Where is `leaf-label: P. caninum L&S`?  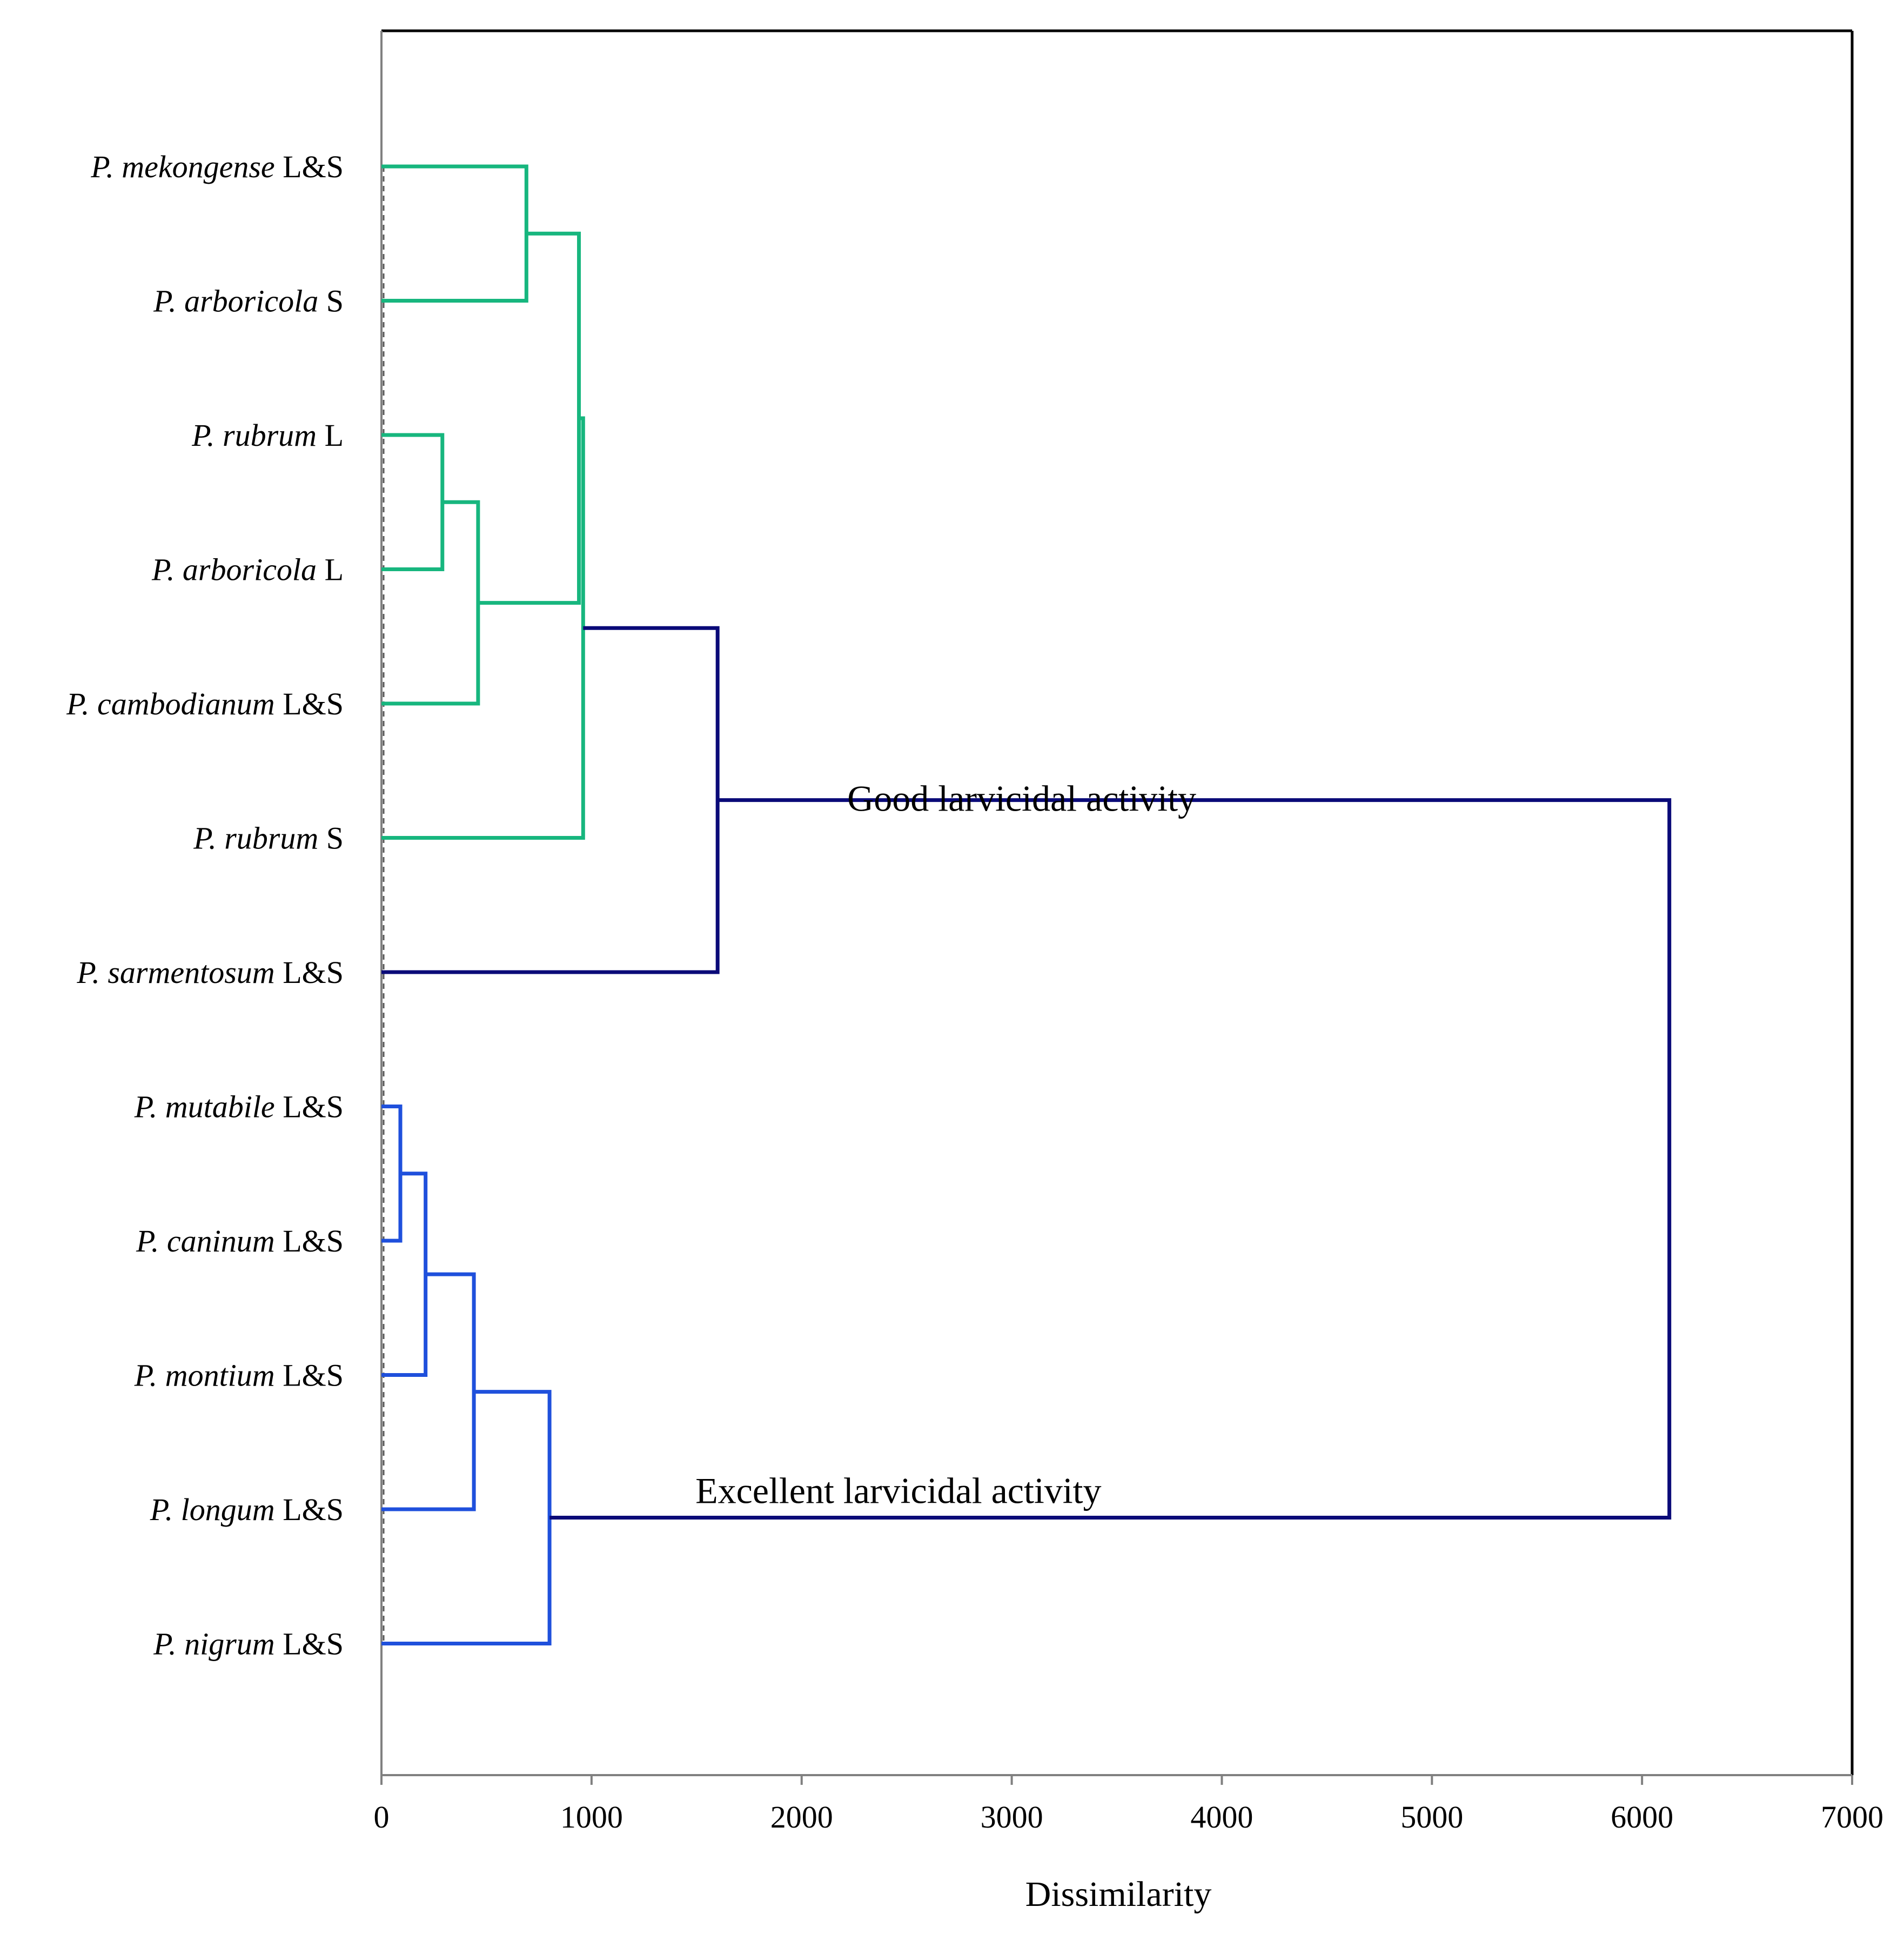
leaf-label: P. caninum L&S is located at coordinates (240, 1241).